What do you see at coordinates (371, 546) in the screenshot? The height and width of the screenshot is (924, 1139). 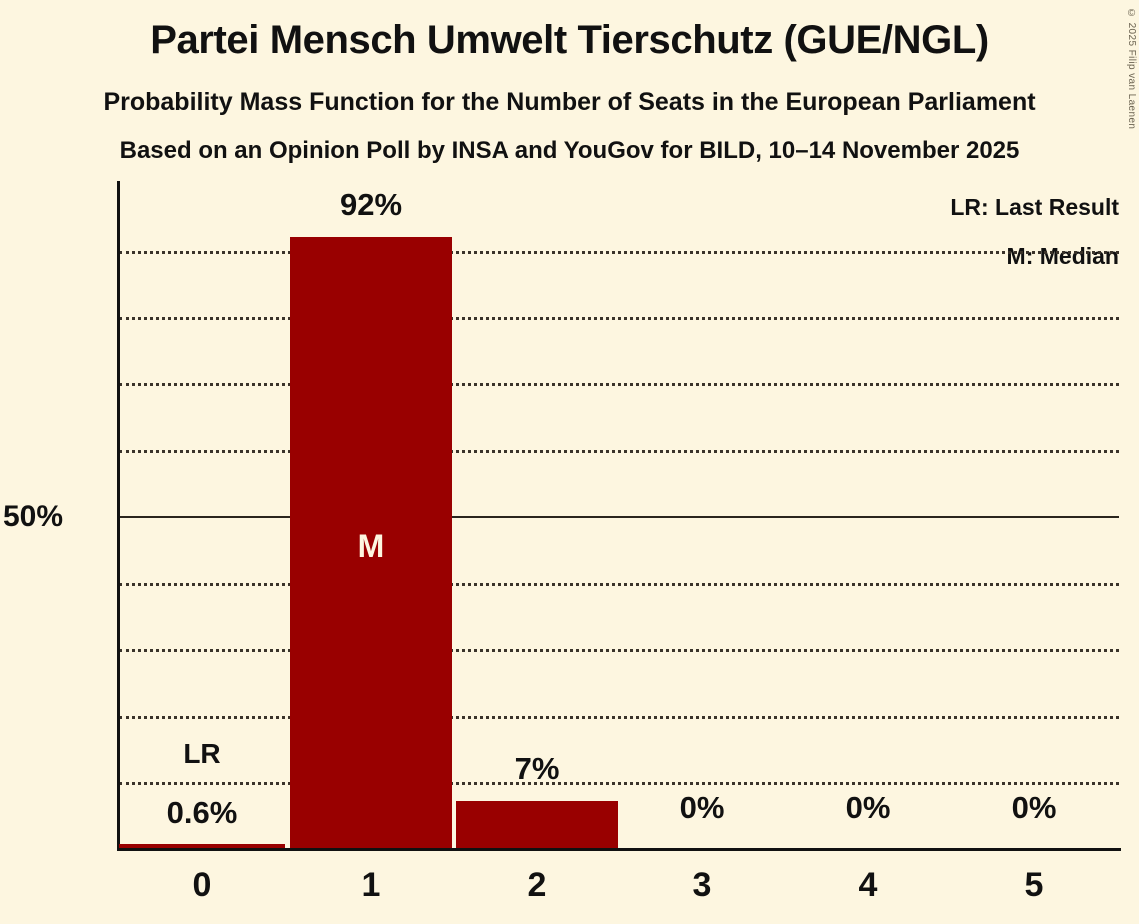 I see `median-marker: M` at bounding box center [371, 546].